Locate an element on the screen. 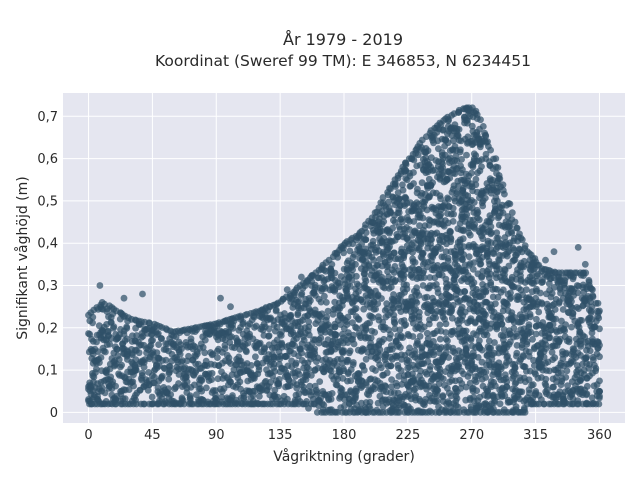  y-axis-label: Signifikant våghöjd (m) is located at coordinates (22, 257).